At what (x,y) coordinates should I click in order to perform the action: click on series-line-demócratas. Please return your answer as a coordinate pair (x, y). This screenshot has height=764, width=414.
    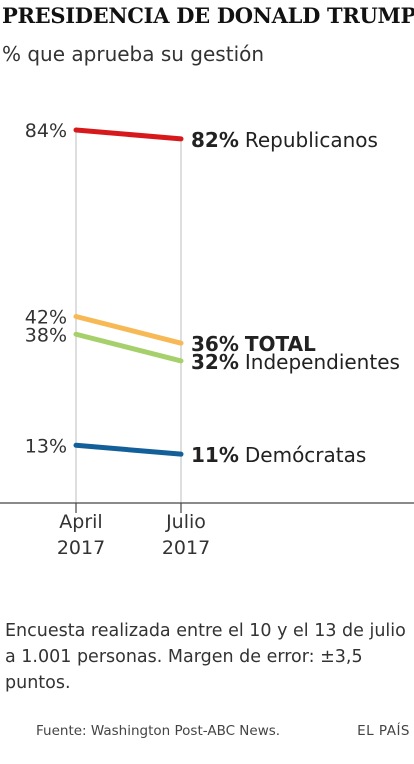
    Looking at the image, I should click on (128, 449).